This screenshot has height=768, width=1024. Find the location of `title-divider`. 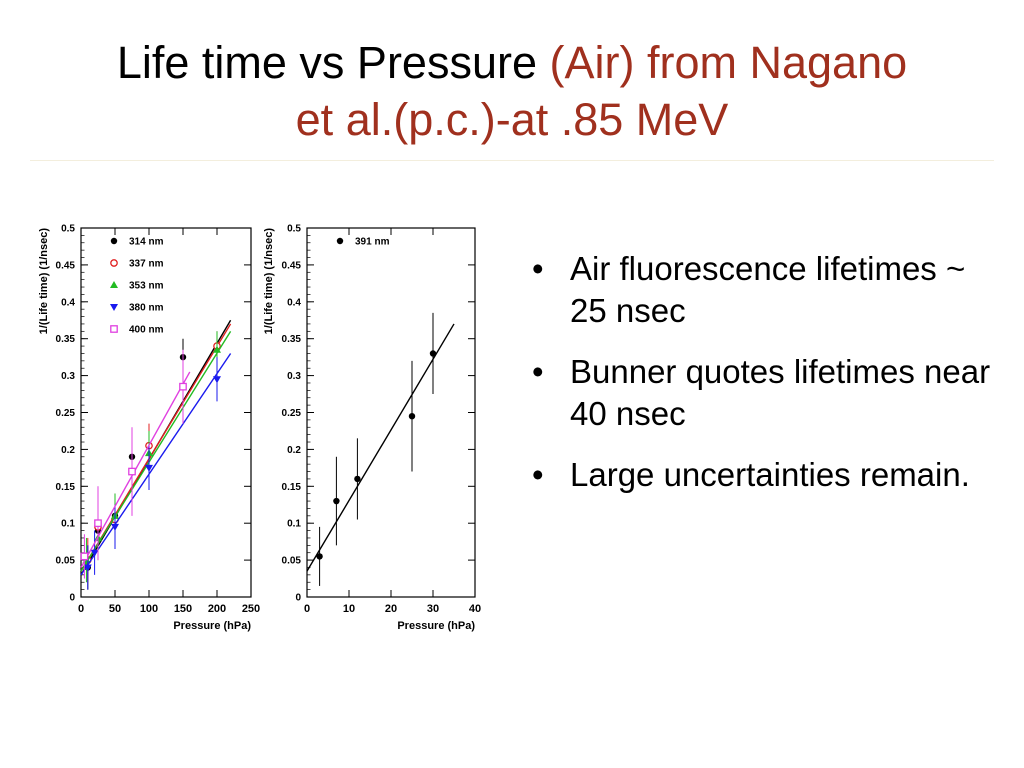

title-divider is located at coordinates (512, 160).